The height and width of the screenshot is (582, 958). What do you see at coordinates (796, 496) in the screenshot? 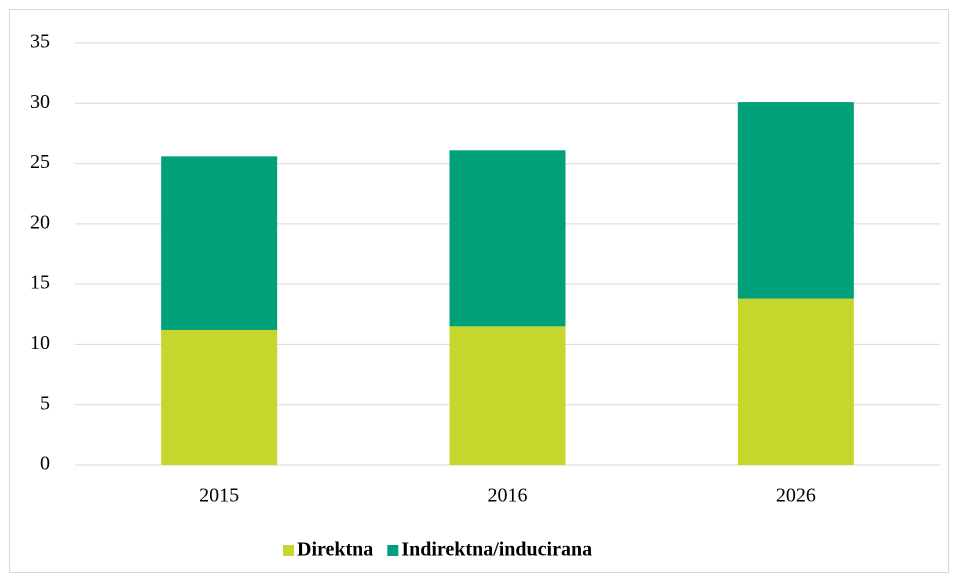
I see `x-tick-label: 2026` at bounding box center [796, 496].